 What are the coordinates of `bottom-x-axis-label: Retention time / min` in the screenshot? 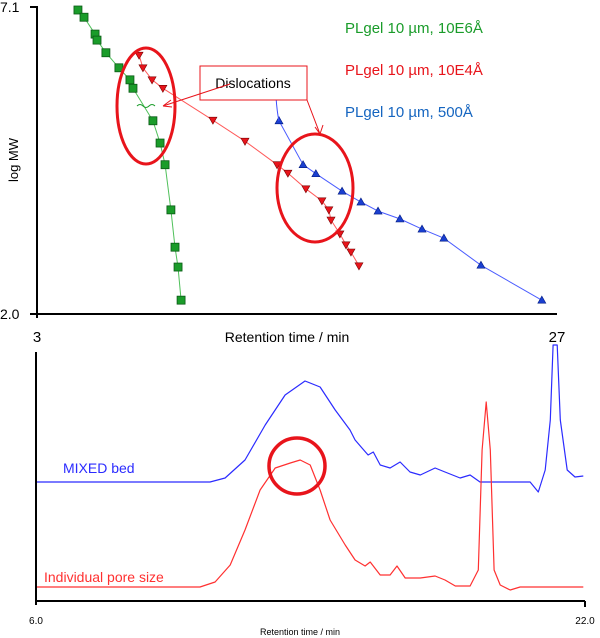 It's located at (300, 632).